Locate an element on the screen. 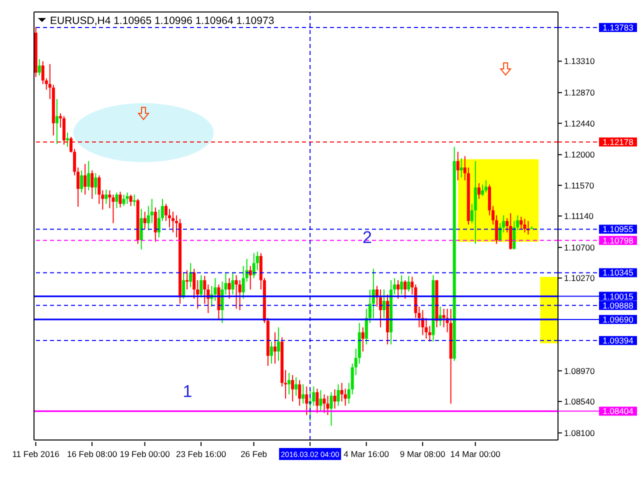 This screenshot has width=640, height=480. y-tick-label: 1.10700 is located at coordinates (579, 247).